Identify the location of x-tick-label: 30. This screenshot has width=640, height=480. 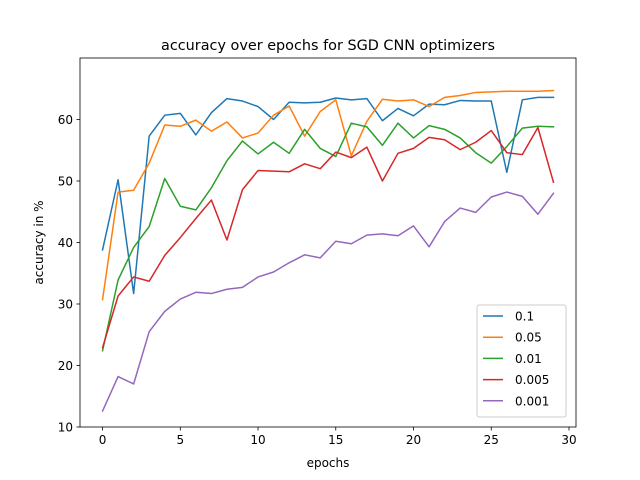
(568, 440).